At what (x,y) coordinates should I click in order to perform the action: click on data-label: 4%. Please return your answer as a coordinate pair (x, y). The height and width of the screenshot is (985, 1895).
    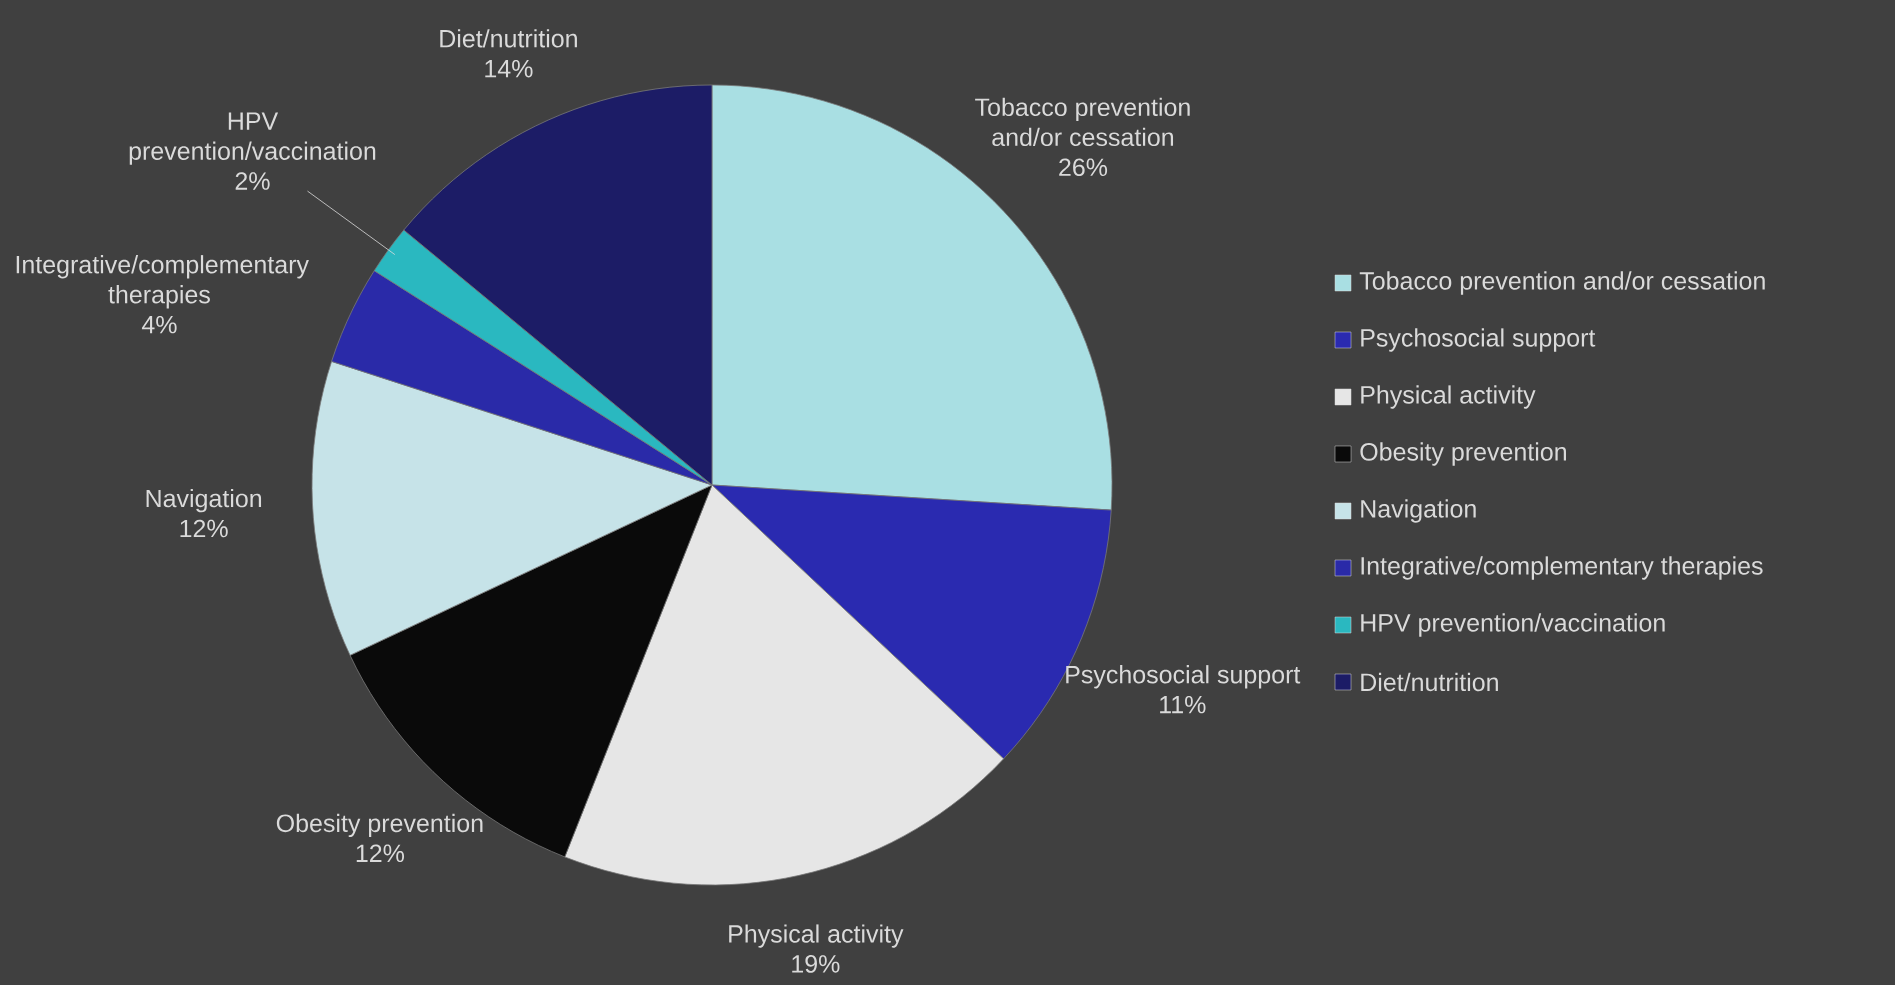
    Looking at the image, I should click on (159, 324).